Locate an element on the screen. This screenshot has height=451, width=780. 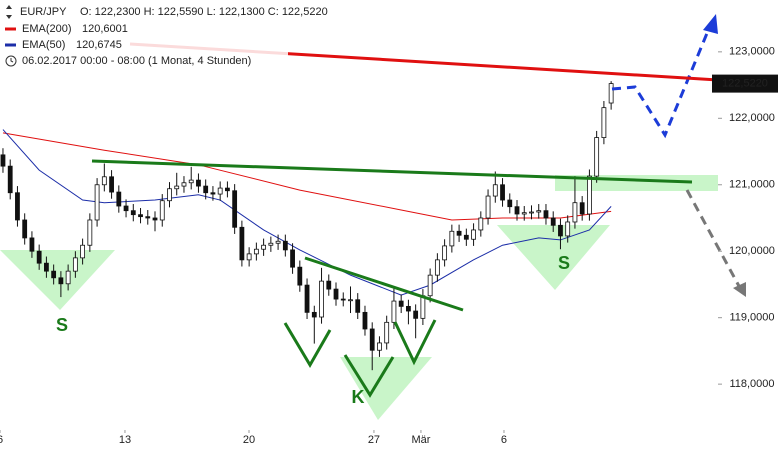
symbol: EUR/JPY is located at coordinates (43, 12).